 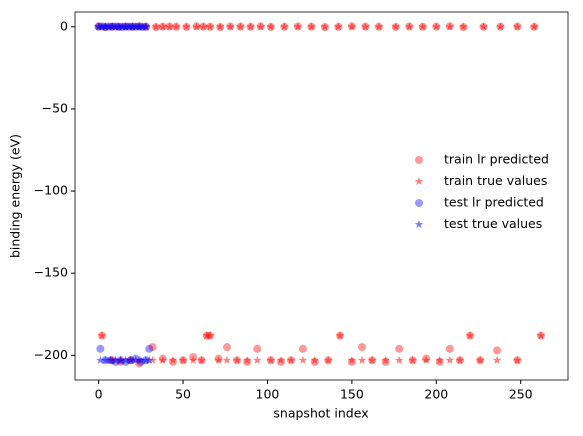 What do you see at coordinates (493, 223) in the screenshot?
I see `legend-label: test true values` at bounding box center [493, 223].